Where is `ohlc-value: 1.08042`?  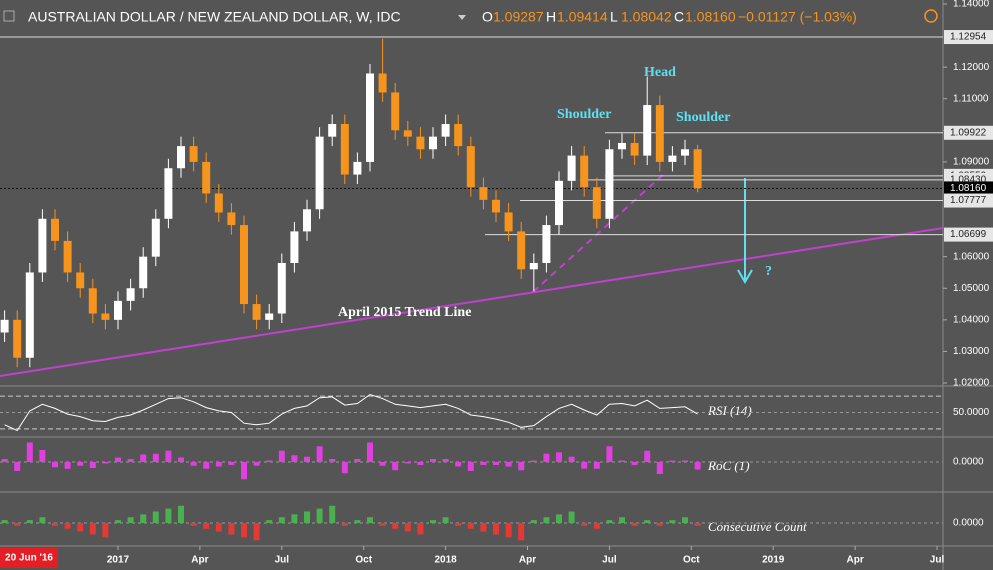 ohlc-value: 1.08042 is located at coordinates (646, 17).